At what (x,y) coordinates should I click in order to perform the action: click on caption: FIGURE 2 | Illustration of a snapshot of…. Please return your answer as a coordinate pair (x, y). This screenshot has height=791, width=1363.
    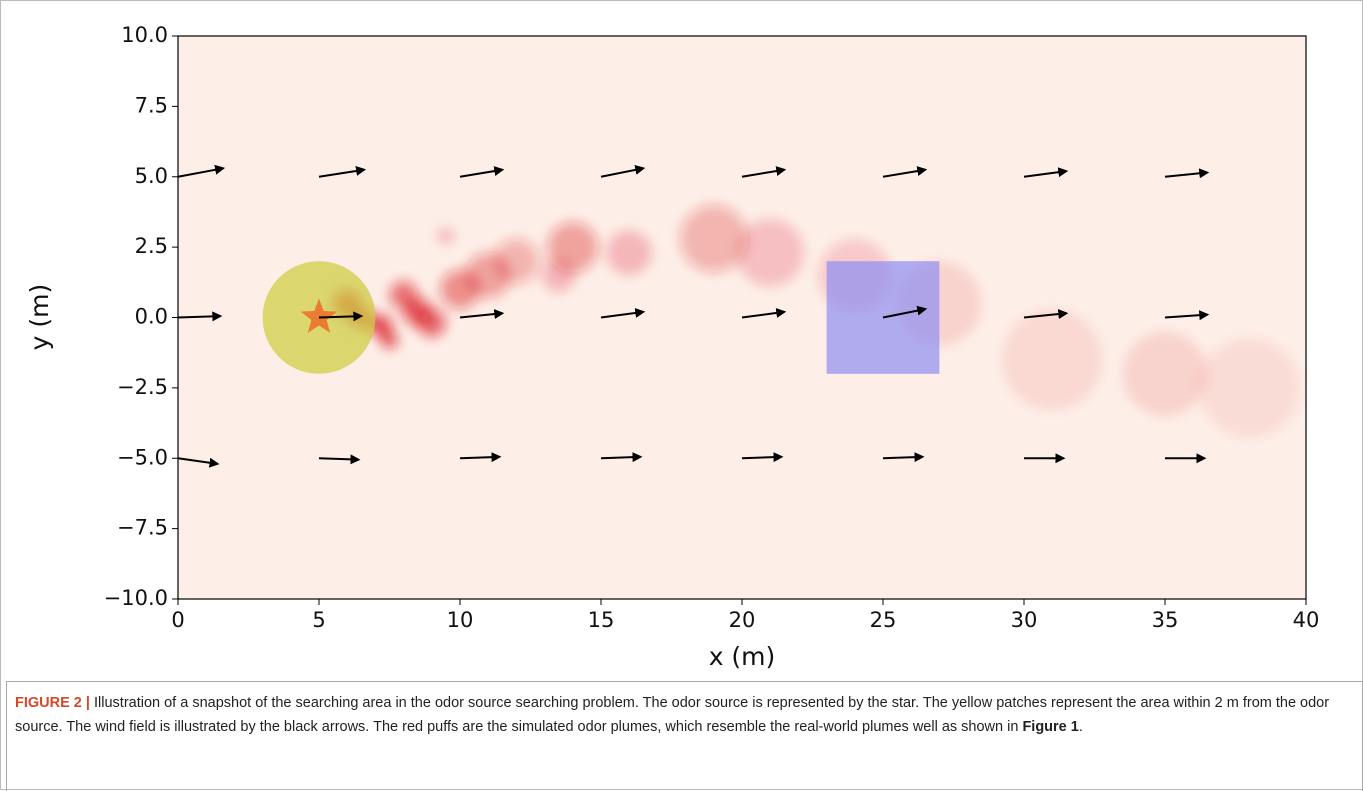
    Looking at the image, I should click on (684, 736).